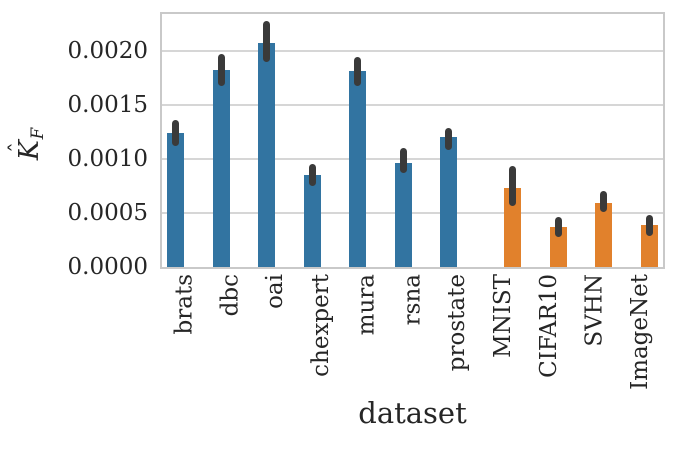 This screenshot has width=684, height=453. What do you see at coordinates (548, 326) in the screenshot?
I see `x-tick-label-CIFAR10: CIFAR10` at bounding box center [548, 326].